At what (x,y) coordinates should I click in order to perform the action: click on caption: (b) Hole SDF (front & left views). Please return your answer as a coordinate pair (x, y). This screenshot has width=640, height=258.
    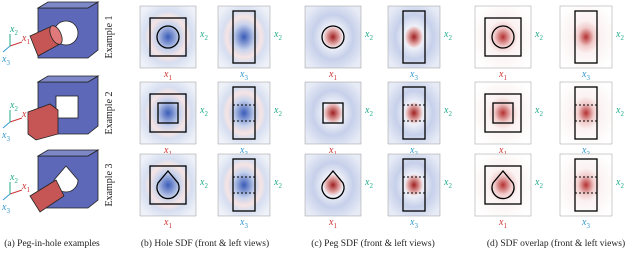
    Looking at the image, I should click on (205, 243).